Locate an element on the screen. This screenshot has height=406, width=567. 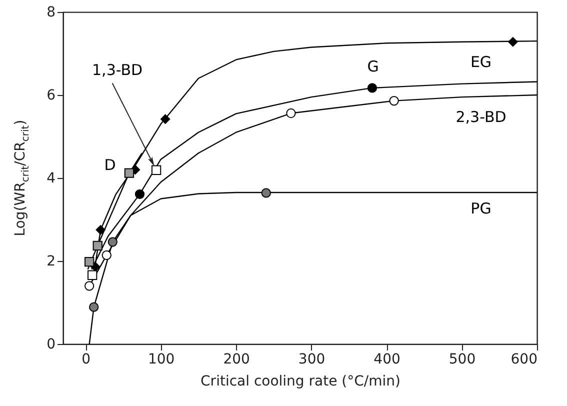
y-tick-label: 4 is located at coordinates (51, 178).